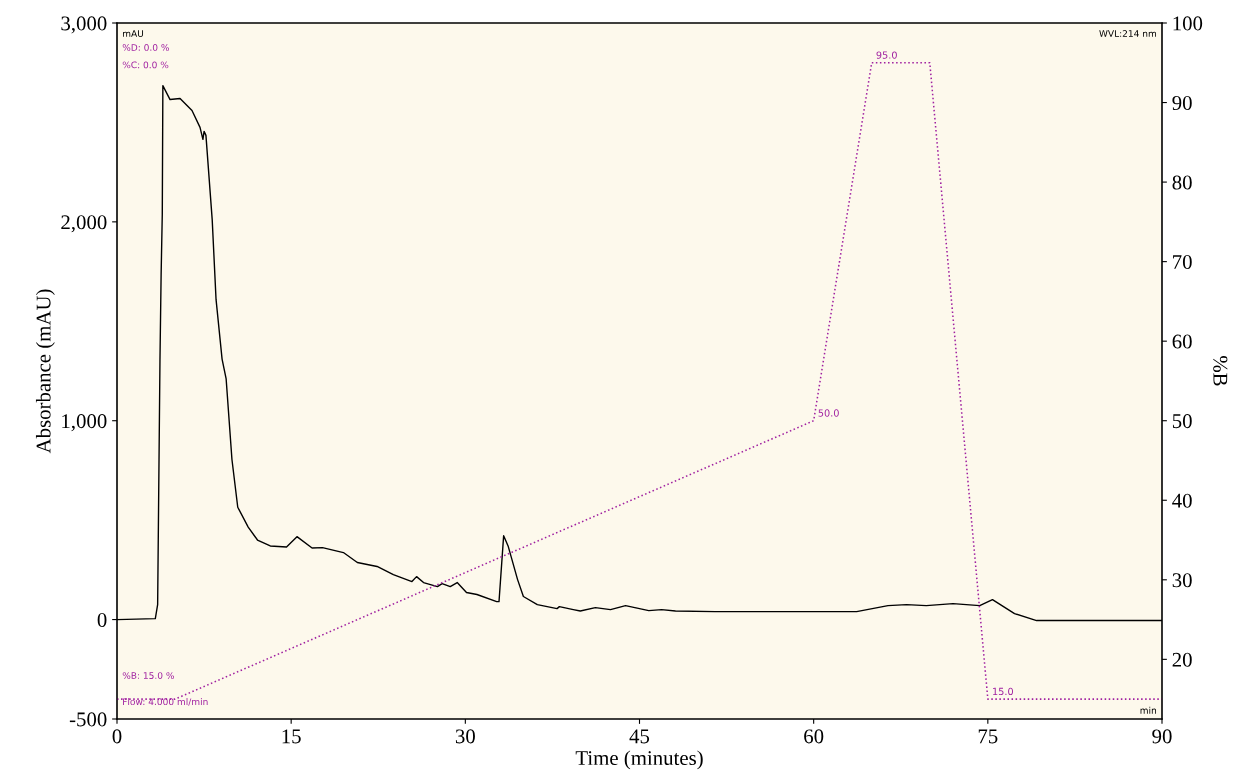 This screenshot has height=774, width=1242. I want to click on y-tick-label: 0, so click(102, 619).